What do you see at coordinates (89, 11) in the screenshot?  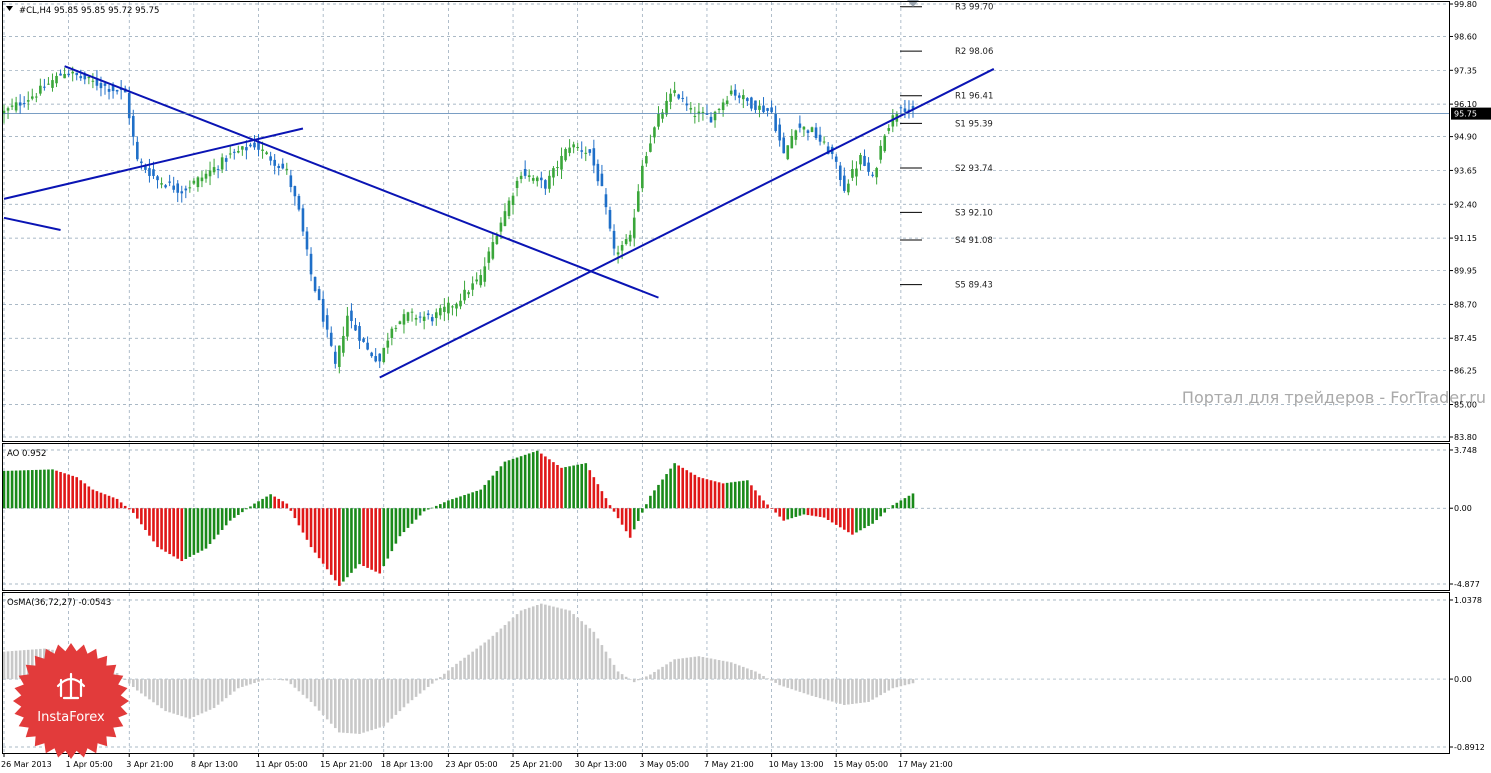 I see `price-panel-title: #CL,H4 95.85 95.85 95.72 95.75` at bounding box center [89, 11].